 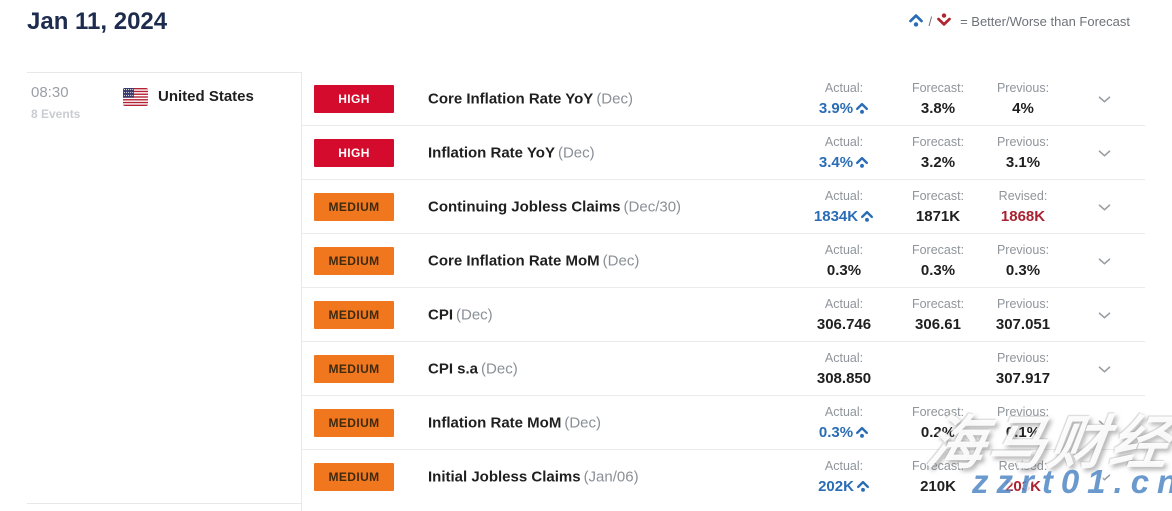 I want to click on impact-badge-high: HIGH, so click(x=354, y=153).